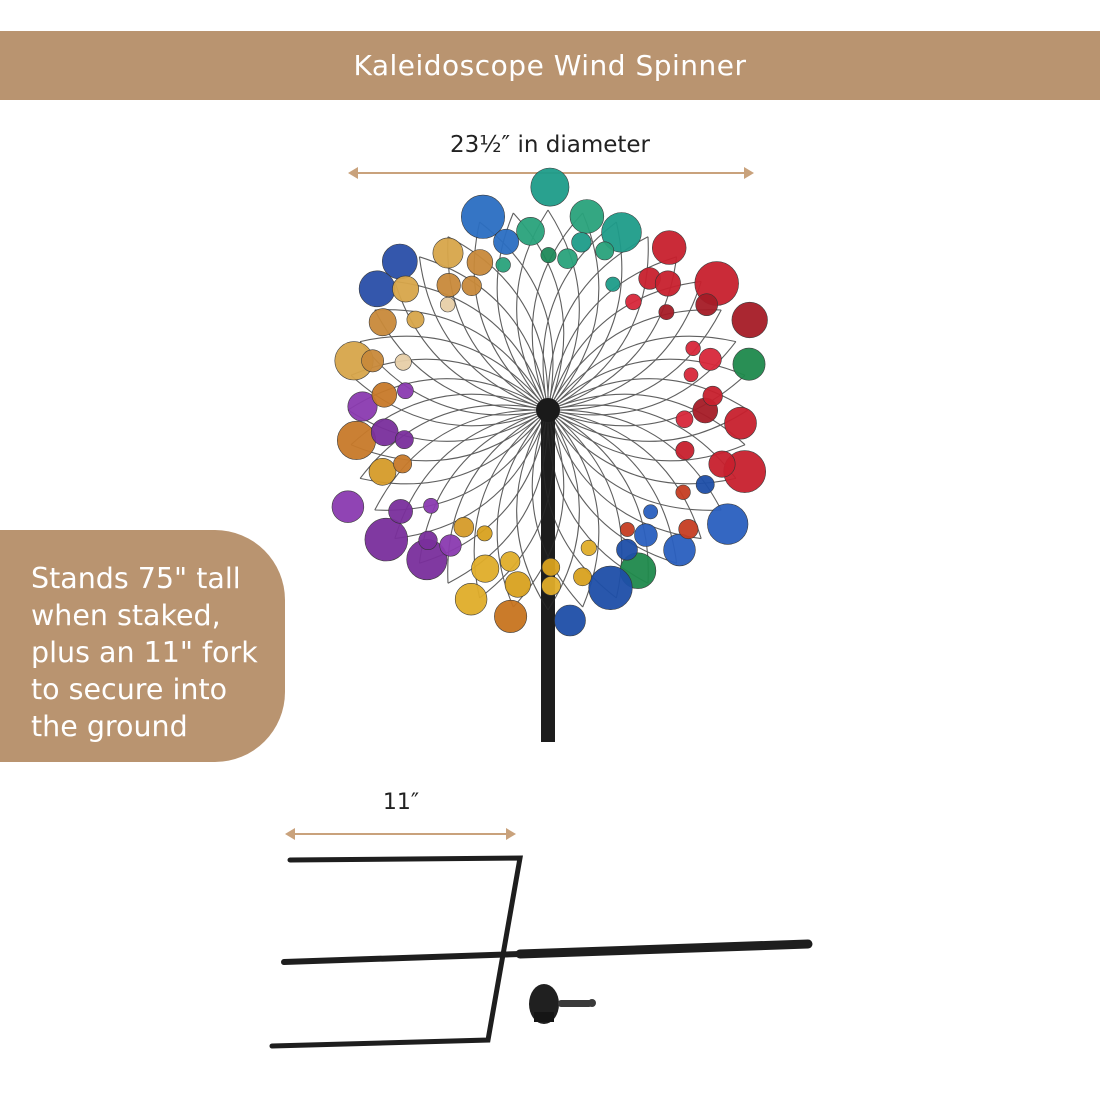 Image resolution: width=1100 pixels, height=1100 pixels. I want to click on spinner-hub, so click(548, 410).